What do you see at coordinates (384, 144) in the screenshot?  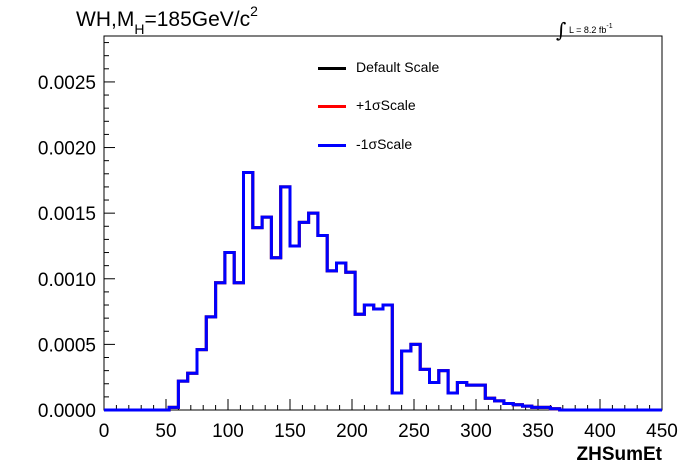 I see `legend-label-minus: -1σScale` at bounding box center [384, 144].